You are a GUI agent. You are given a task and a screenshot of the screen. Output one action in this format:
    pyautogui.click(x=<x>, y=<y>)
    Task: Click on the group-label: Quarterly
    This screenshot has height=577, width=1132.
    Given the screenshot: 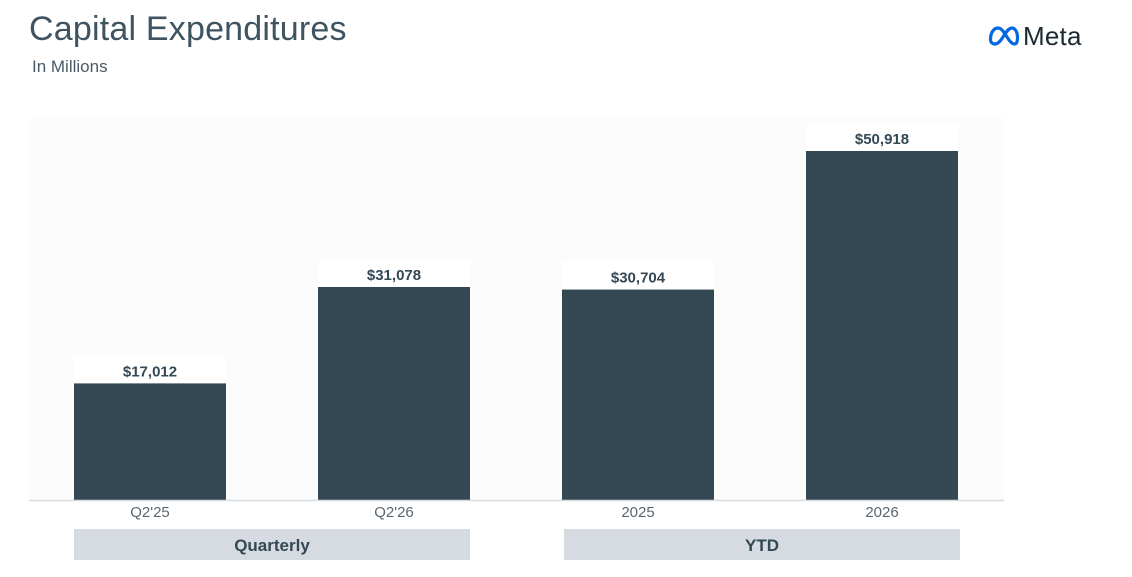 What is the action you would take?
    pyautogui.click(x=272, y=545)
    